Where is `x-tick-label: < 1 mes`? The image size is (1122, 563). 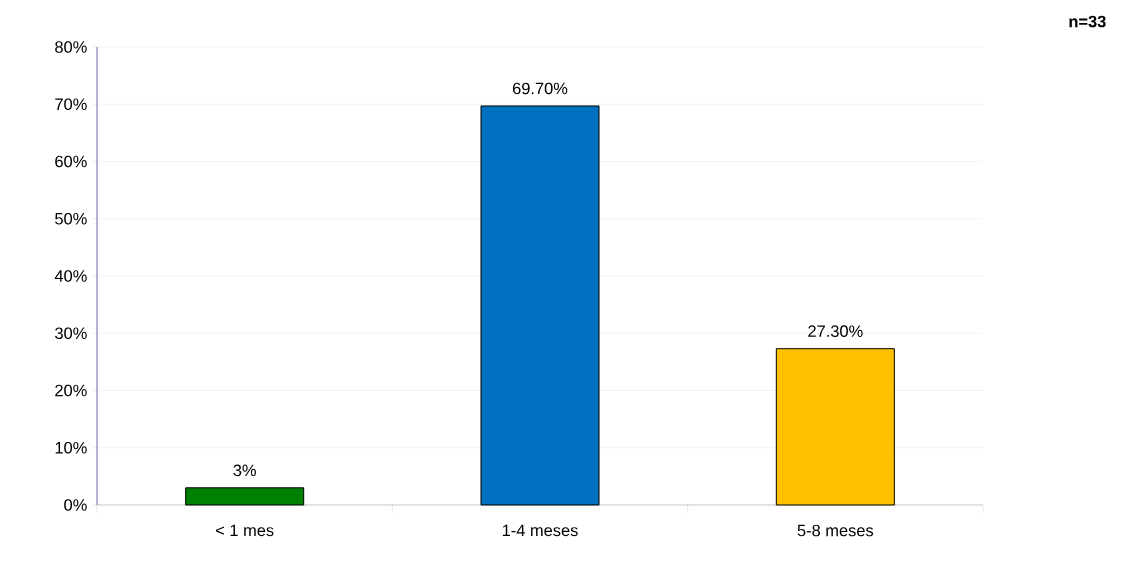
x-tick-label: < 1 mes is located at coordinates (245, 530).